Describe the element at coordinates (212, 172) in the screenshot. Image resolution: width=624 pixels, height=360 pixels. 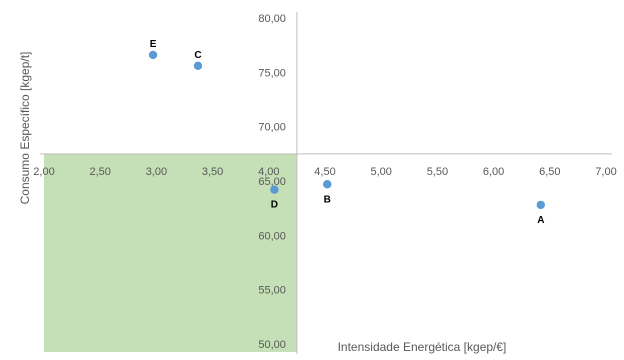
I see `x-tick-label: 3,50` at that location.